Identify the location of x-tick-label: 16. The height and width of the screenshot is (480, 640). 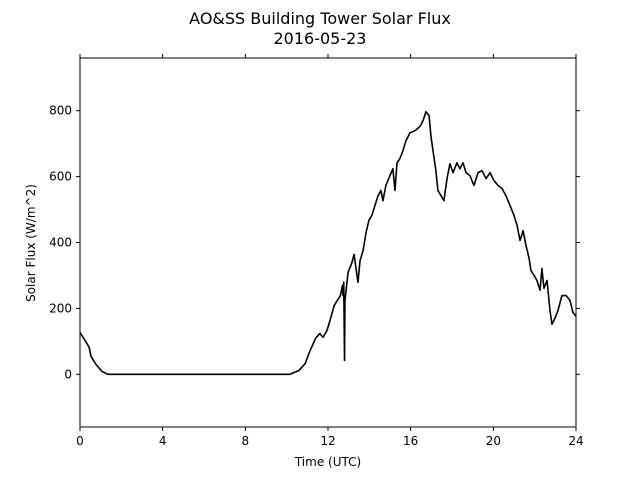
(410, 441).